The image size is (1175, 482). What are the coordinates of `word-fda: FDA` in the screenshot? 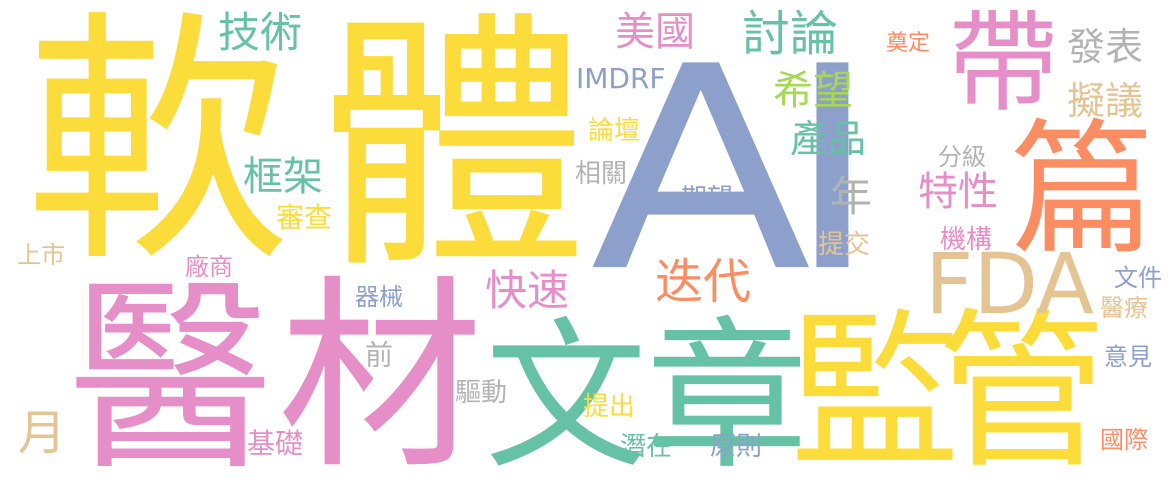 It's located at (1009, 284).